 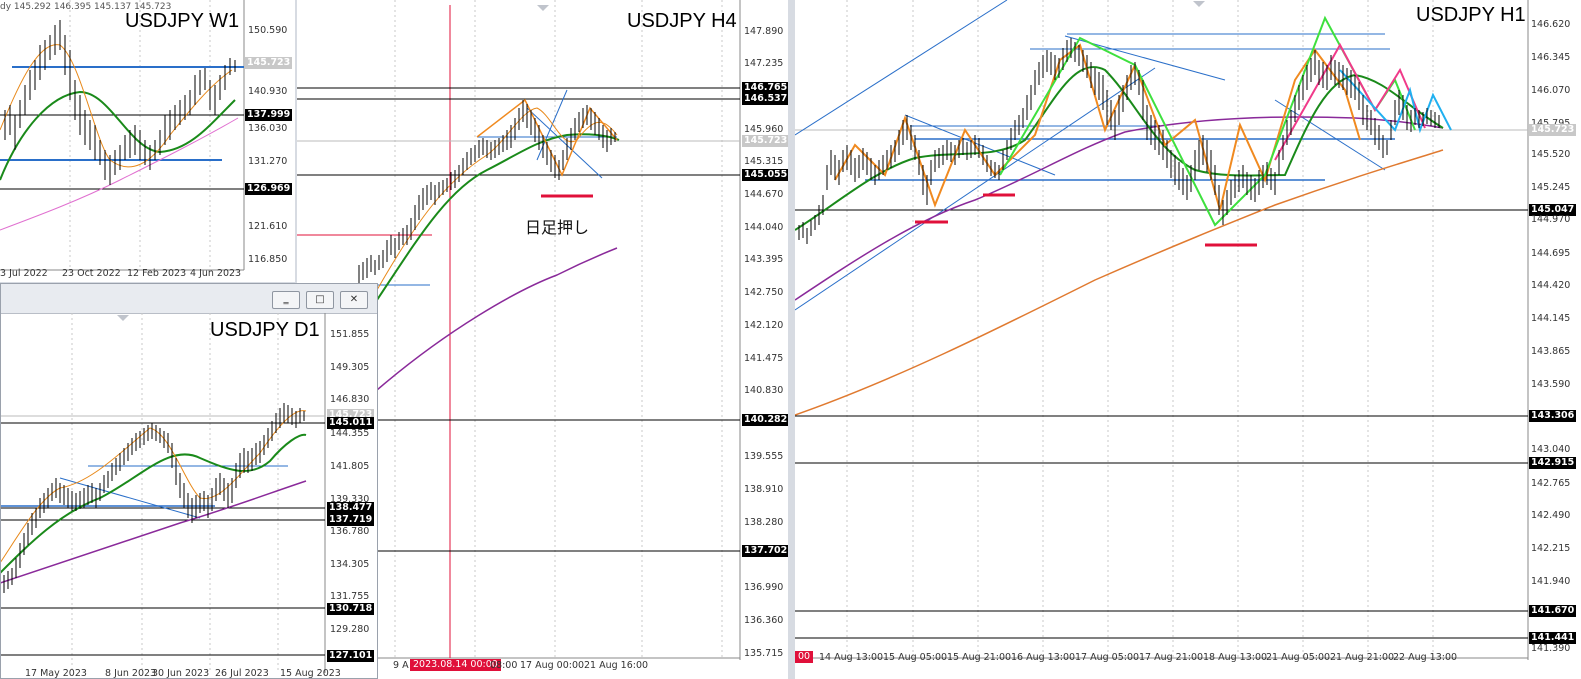 I want to click on h4-price-label: 136.990, so click(x=764, y=587).